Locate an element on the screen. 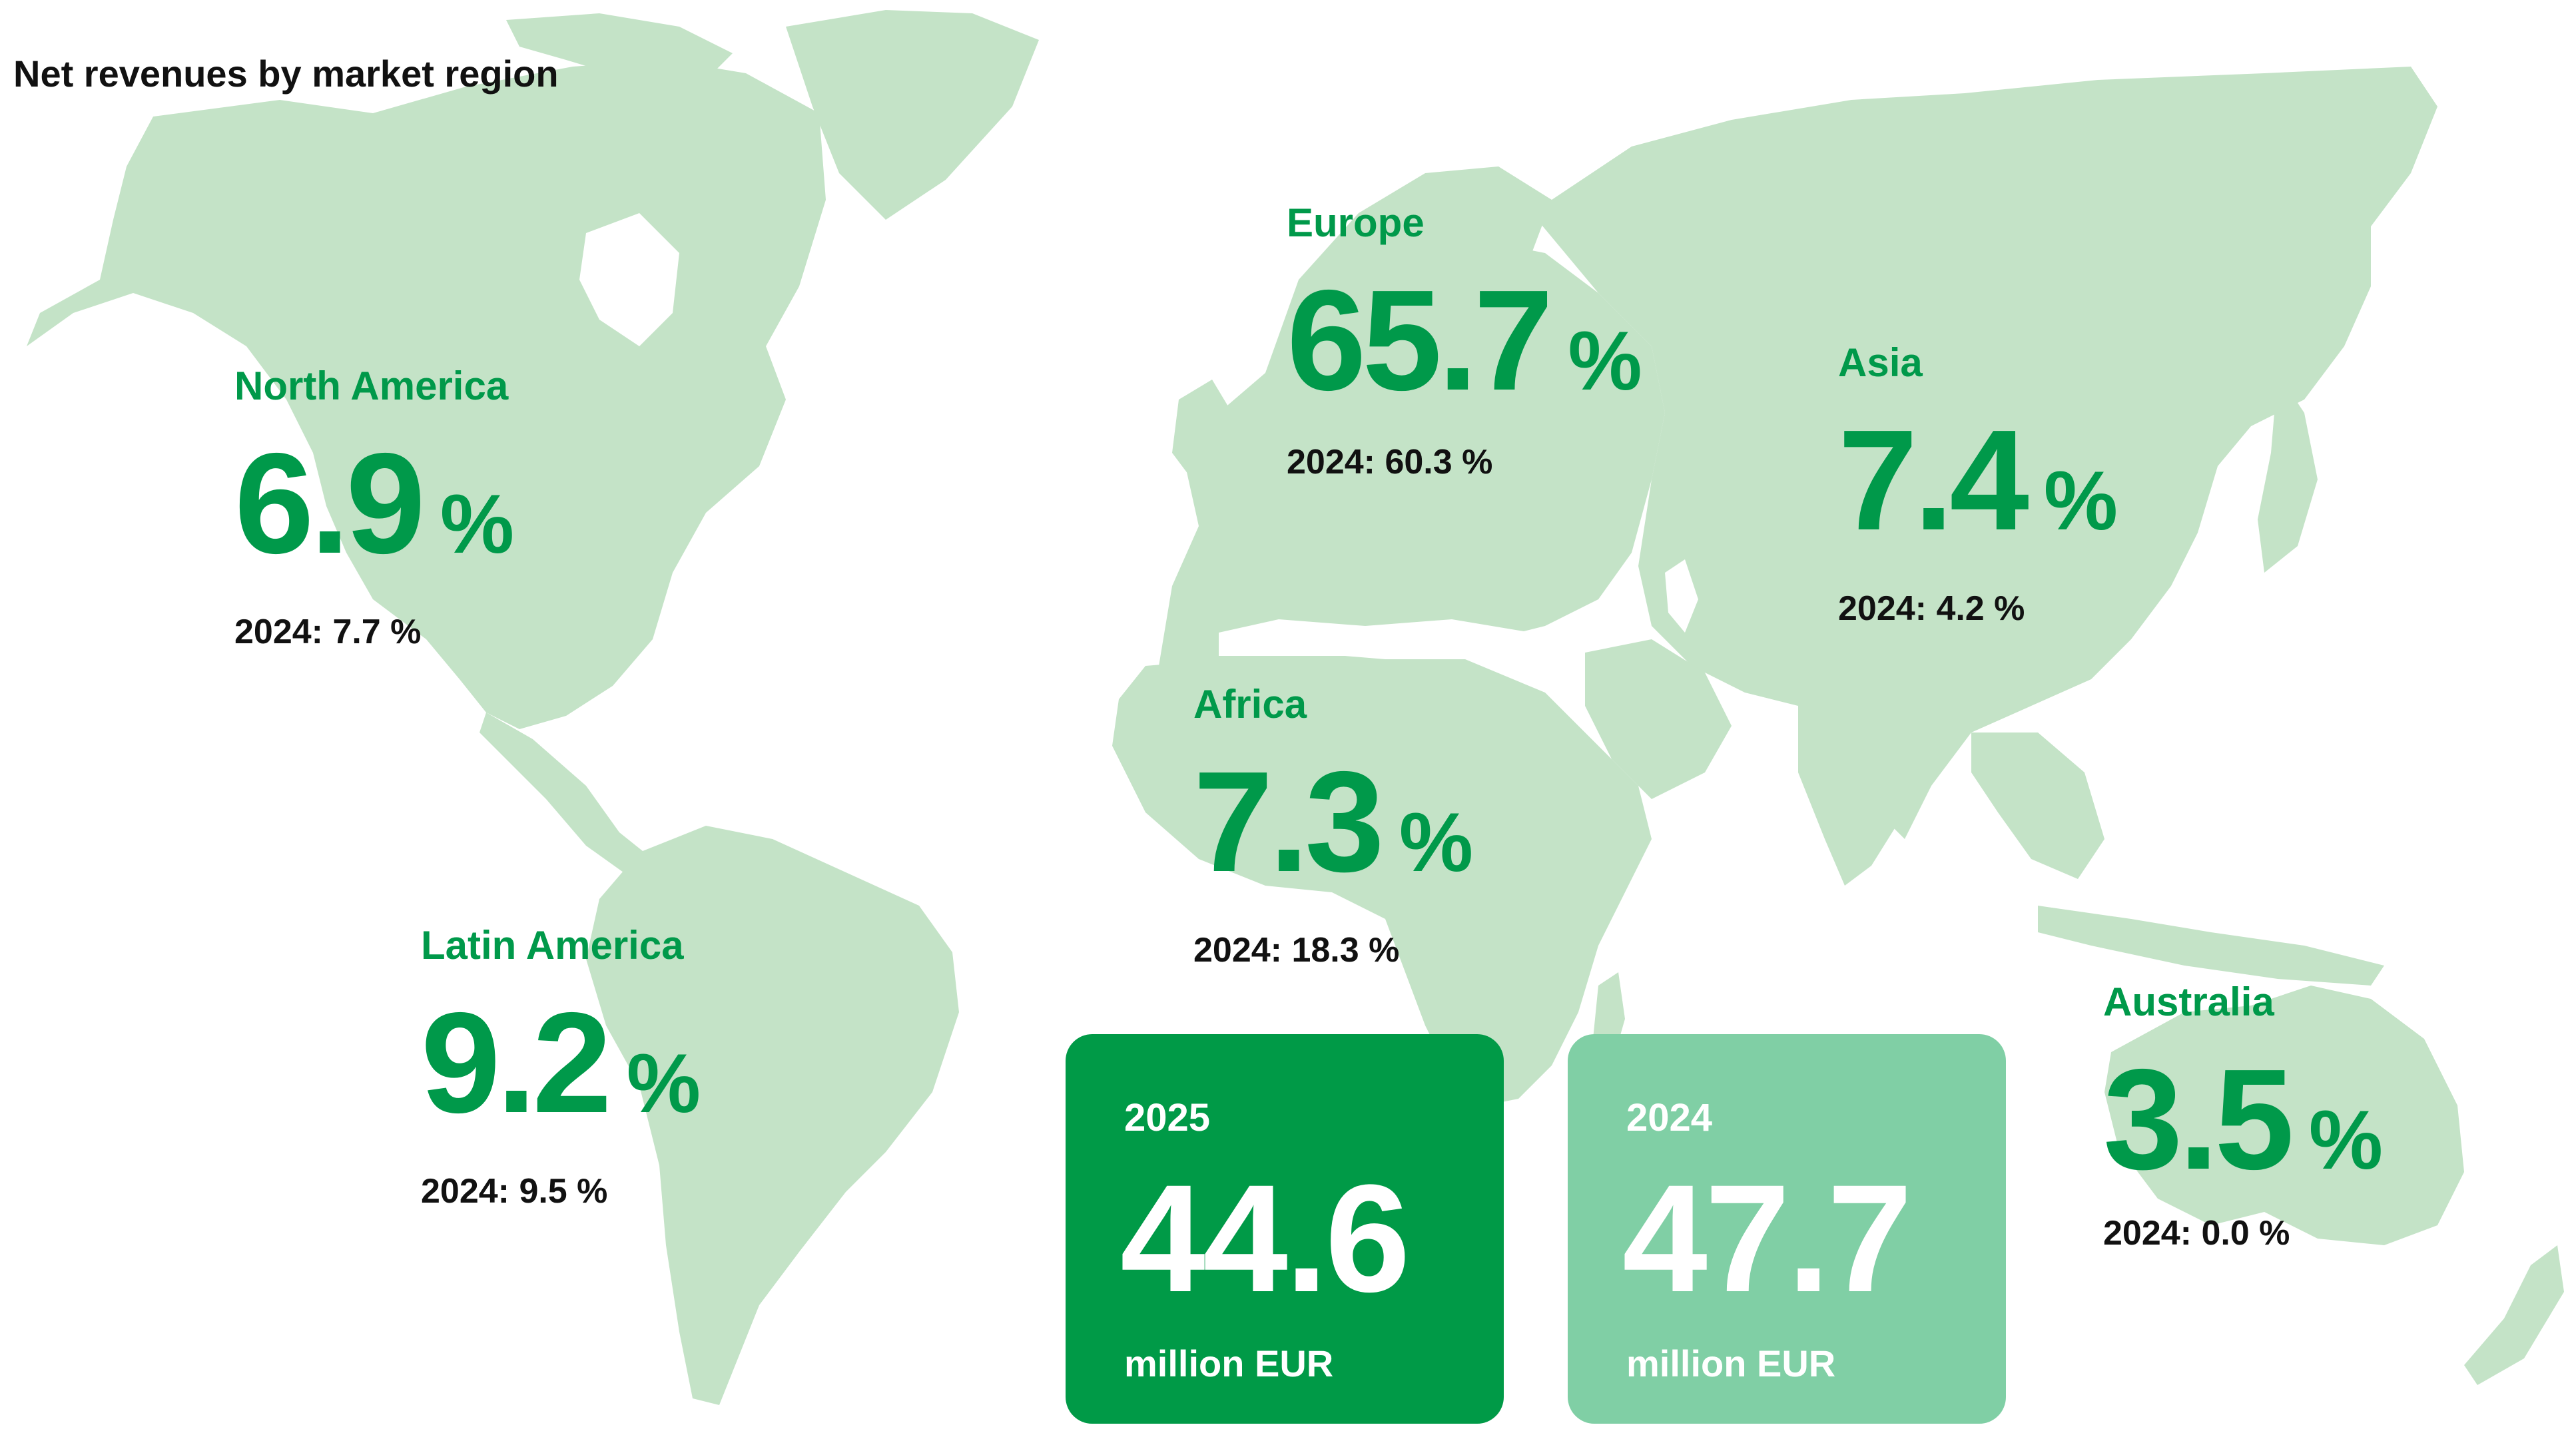  japan-shape is located at coordinates (2288, 473).